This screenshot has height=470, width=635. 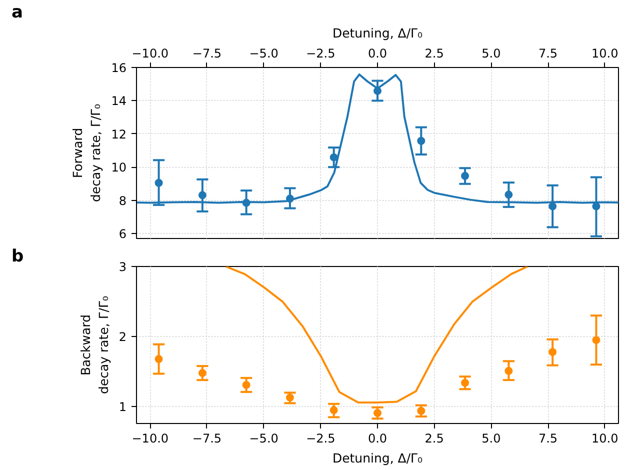 What do you see at coordinates (87, 153) in the screenshot?
I see `y-axis-title: Forward decay rate, Γ/Γ₀` at bounding box center [87, 153].